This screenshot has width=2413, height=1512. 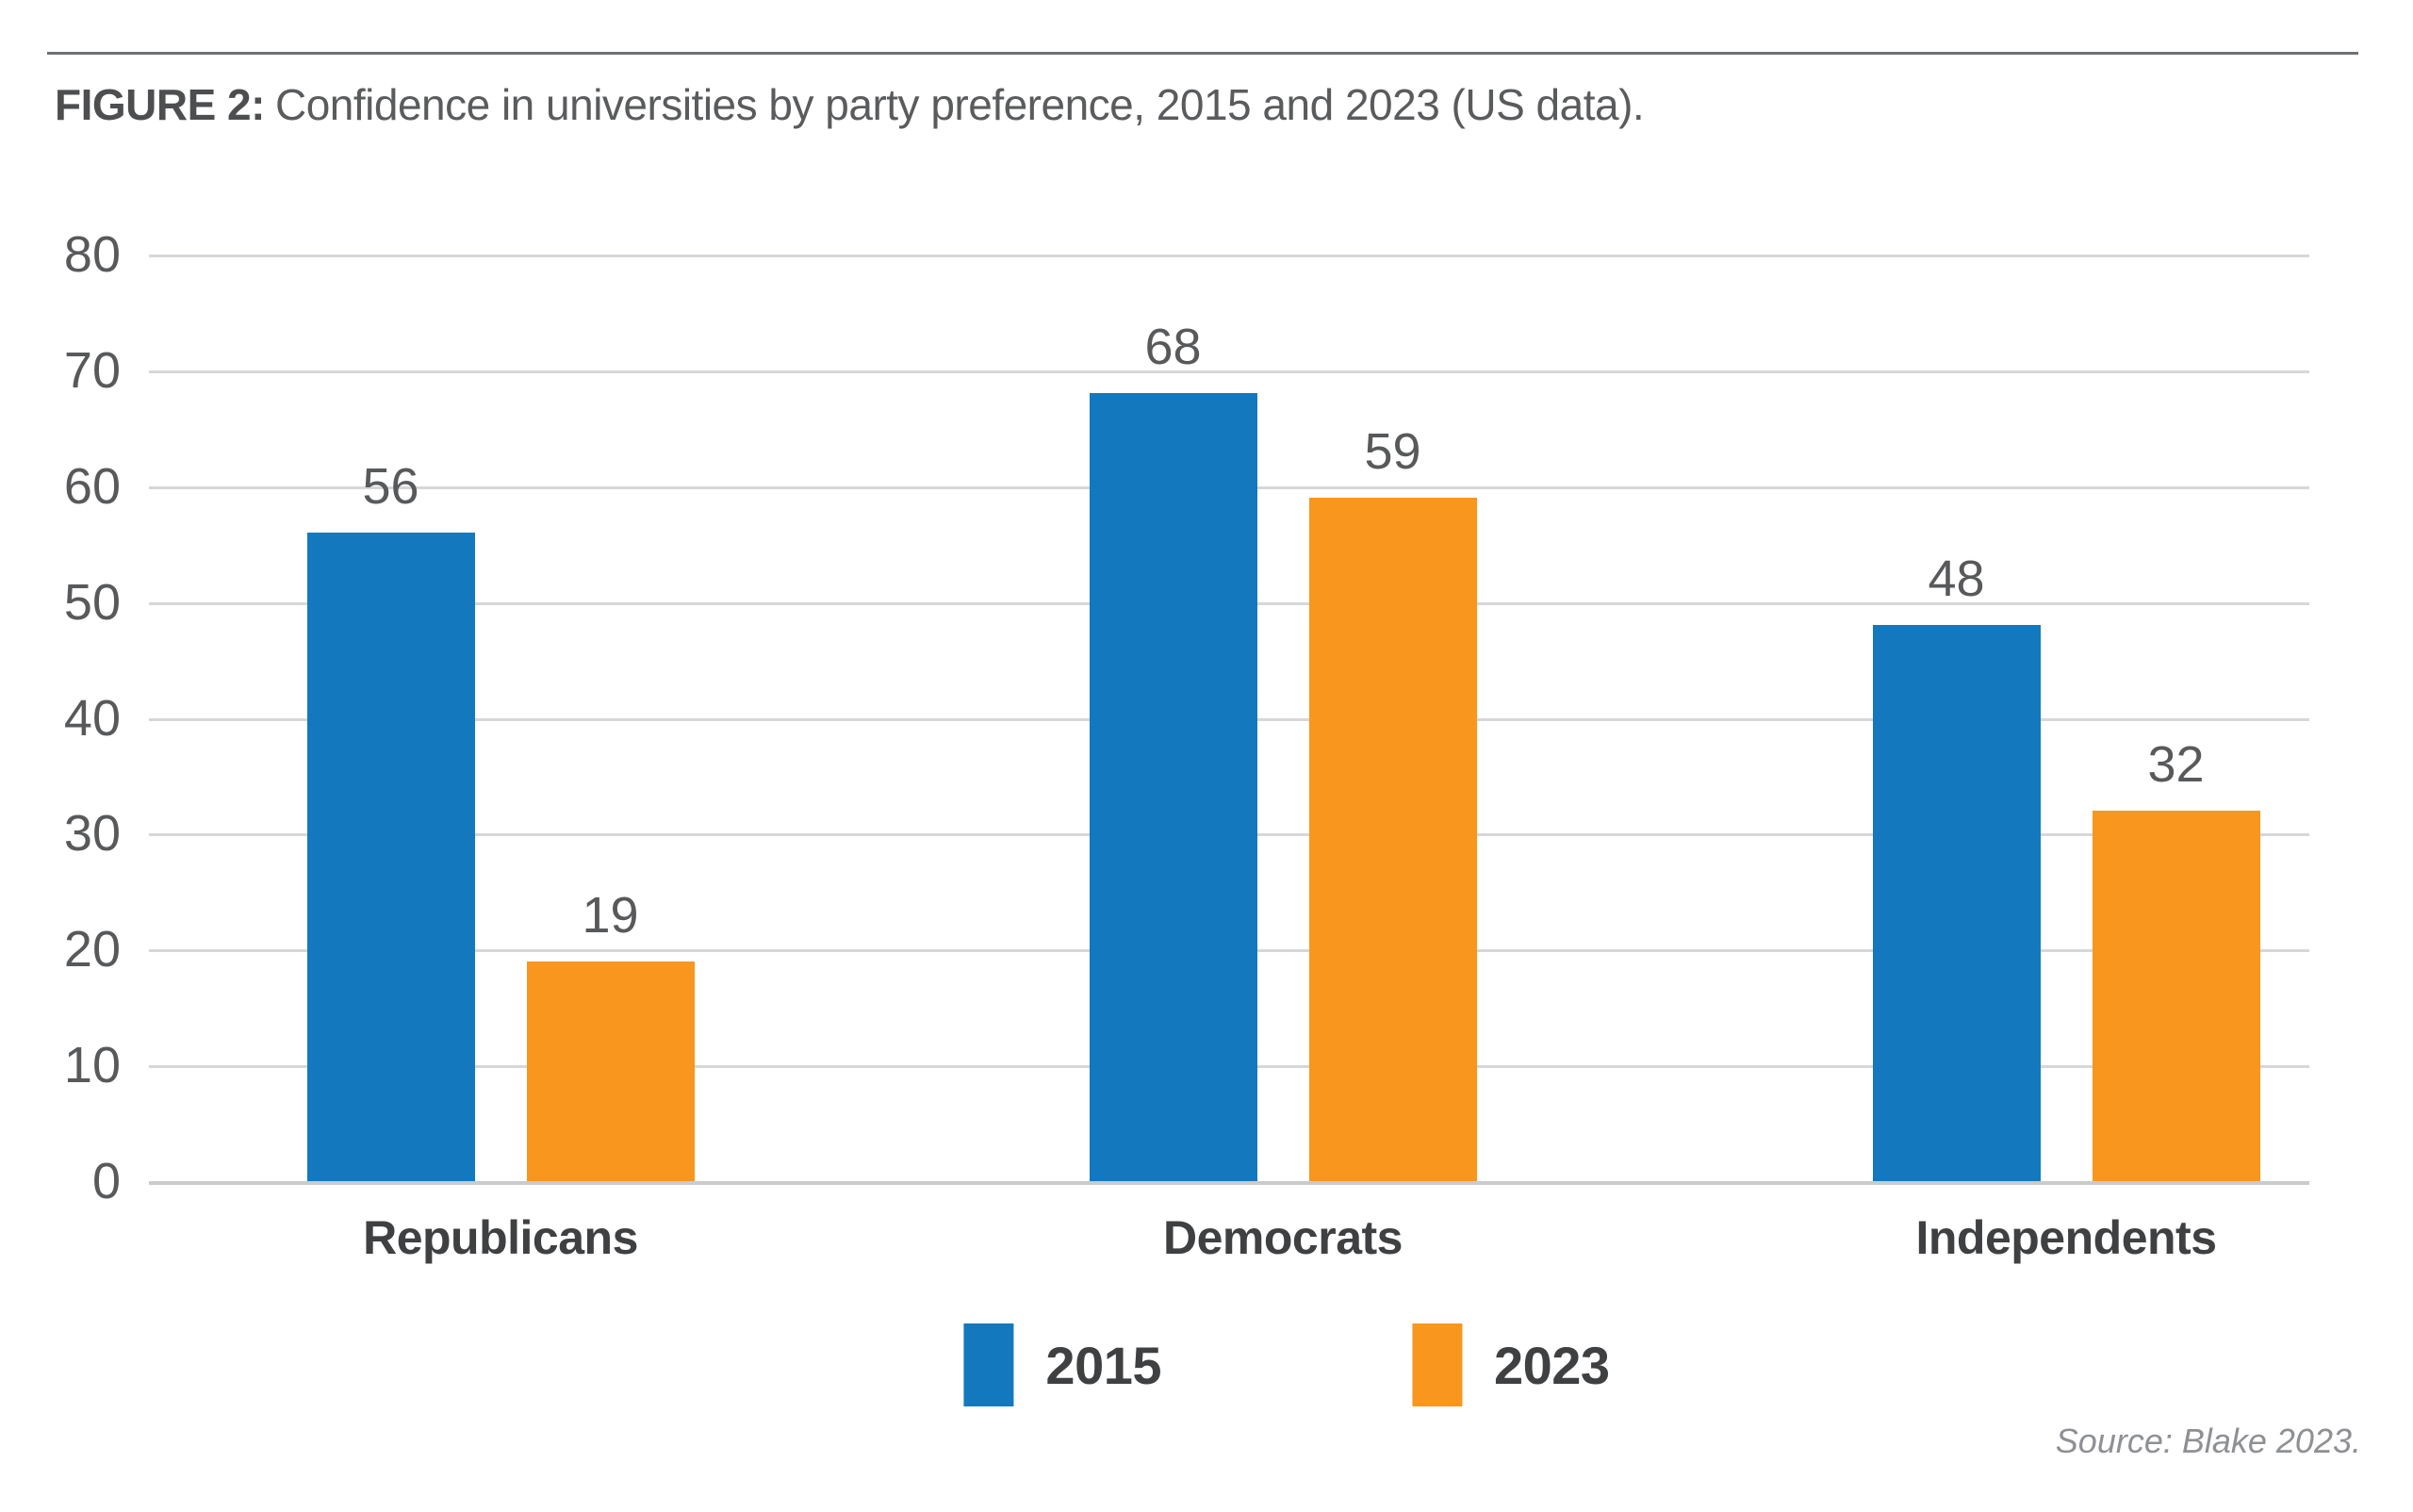 I want to click on value-label-2015-democrats: 68, so click(x=1173, y=347).